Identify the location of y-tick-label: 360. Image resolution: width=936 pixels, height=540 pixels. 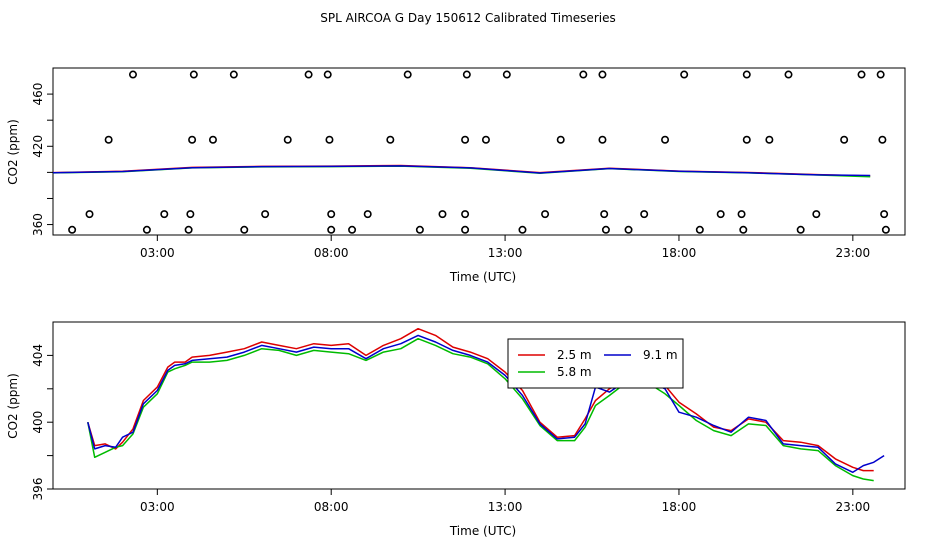
(38, 224).